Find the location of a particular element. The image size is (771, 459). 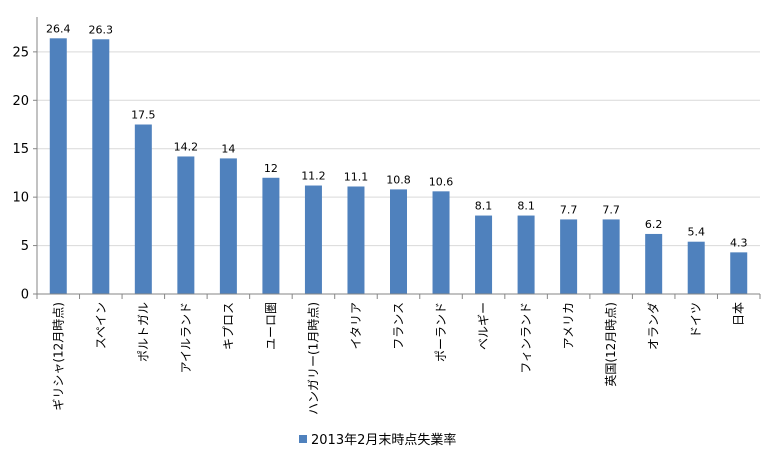

x-tick-label: ポーランド is located at coordinates (441, 332).